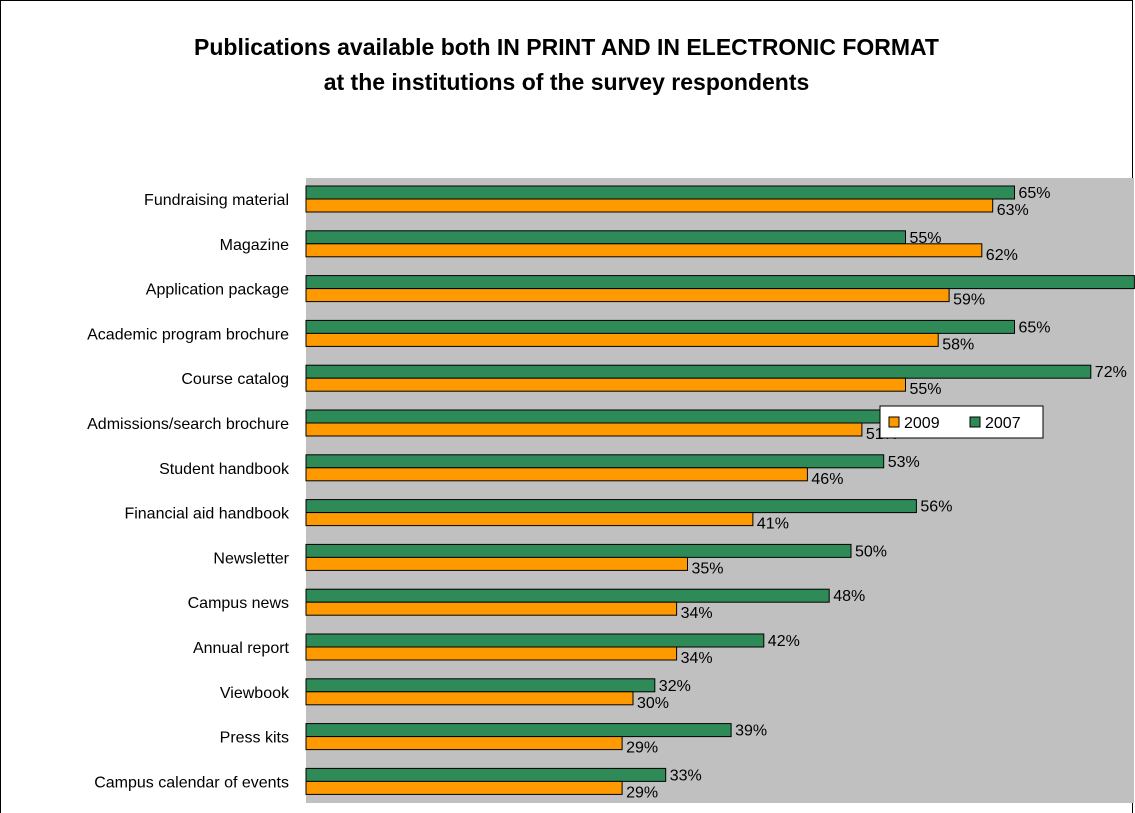 The height and width of the screenshot is (813, 1135). I want to click on legend: 2009 2007, so click(961, 422).